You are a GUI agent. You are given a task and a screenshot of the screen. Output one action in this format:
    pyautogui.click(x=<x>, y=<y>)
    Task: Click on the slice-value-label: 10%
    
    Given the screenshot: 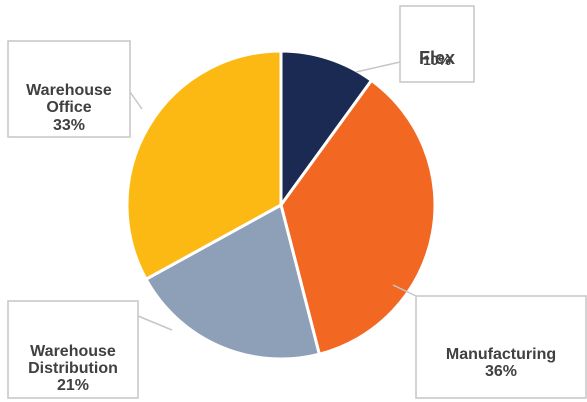 What is the action you would take?
    pyautogui.click(x=437, y=60)
    